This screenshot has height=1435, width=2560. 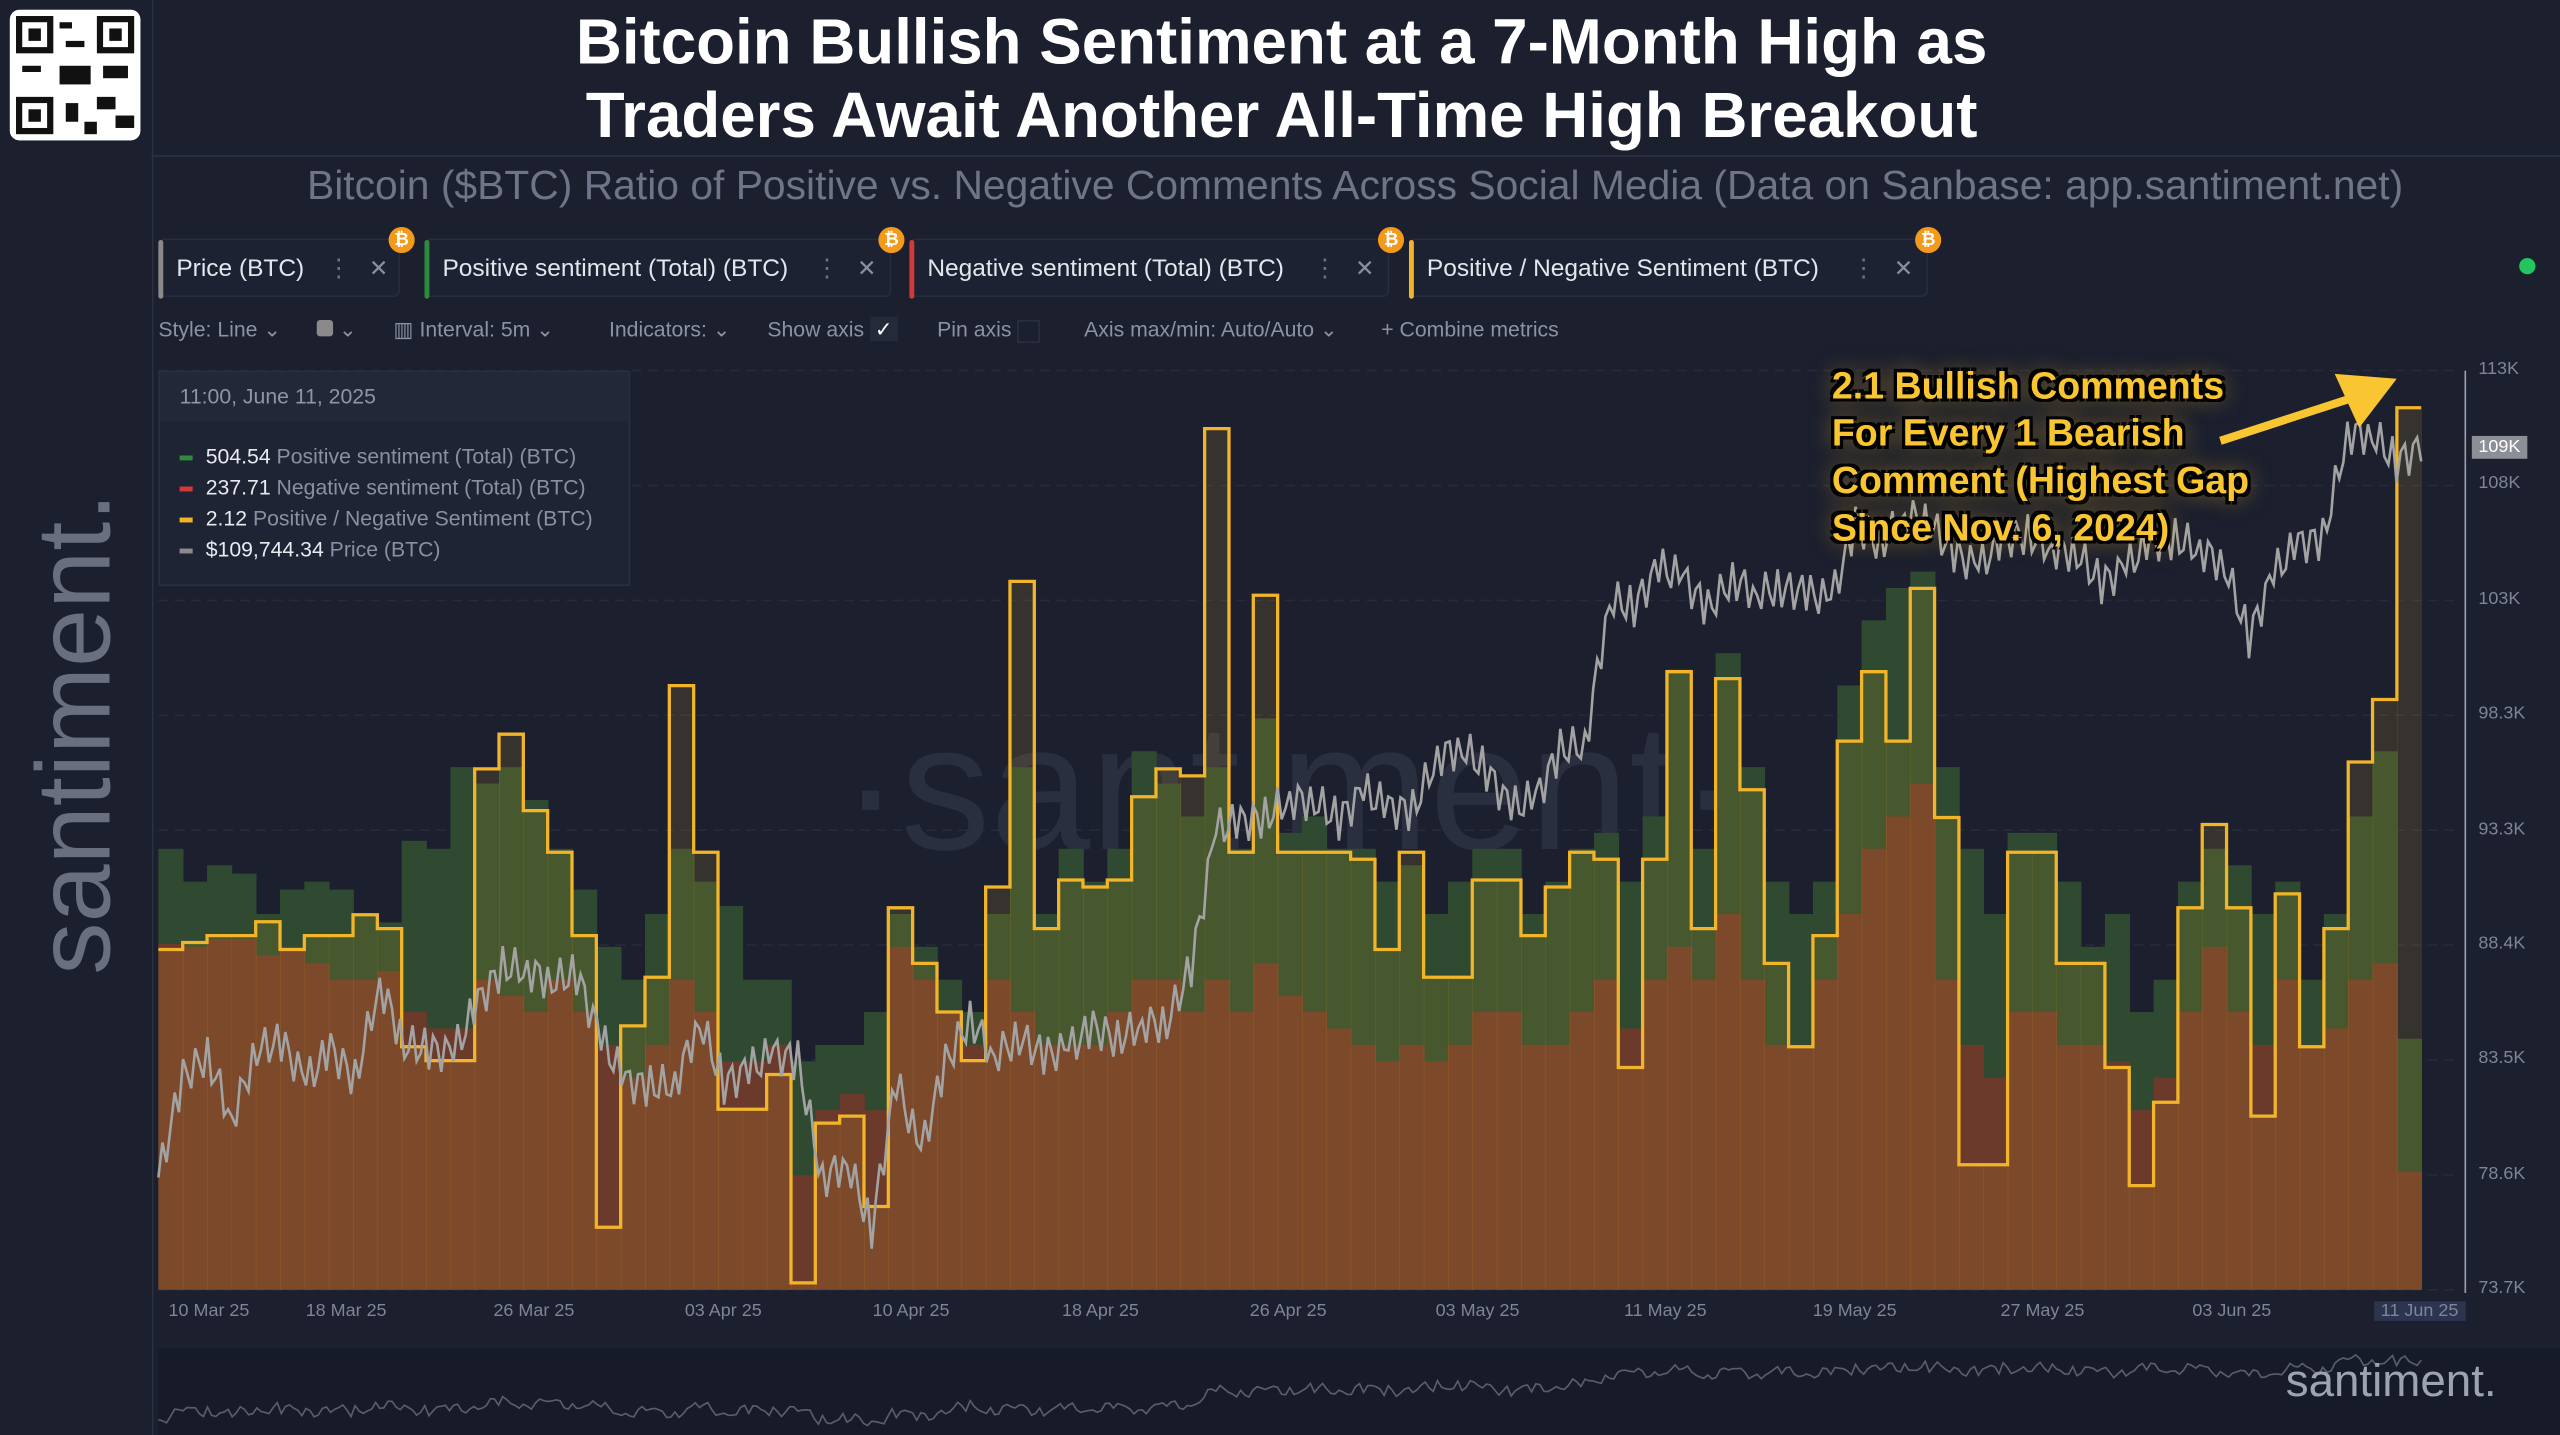 What do you see at coordinates (832, 329) in the screenshot?
I see `show-axis-toggle: Show axis ✓` at bounding box center [832, 329].